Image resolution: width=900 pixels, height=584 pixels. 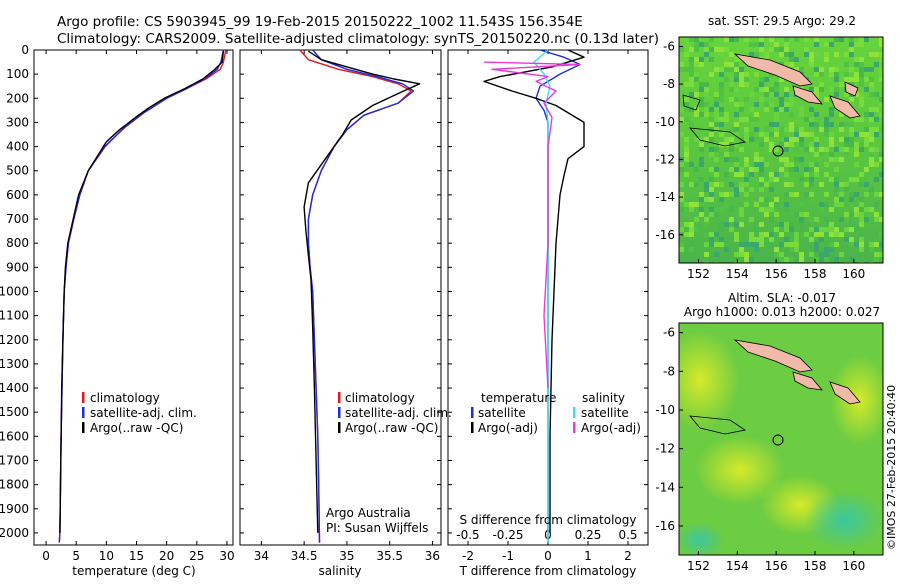 What do you see at coordinates (17, 219) in the screenshot?
I see `y-tick-label: 700` at bounding box center [17, 219].